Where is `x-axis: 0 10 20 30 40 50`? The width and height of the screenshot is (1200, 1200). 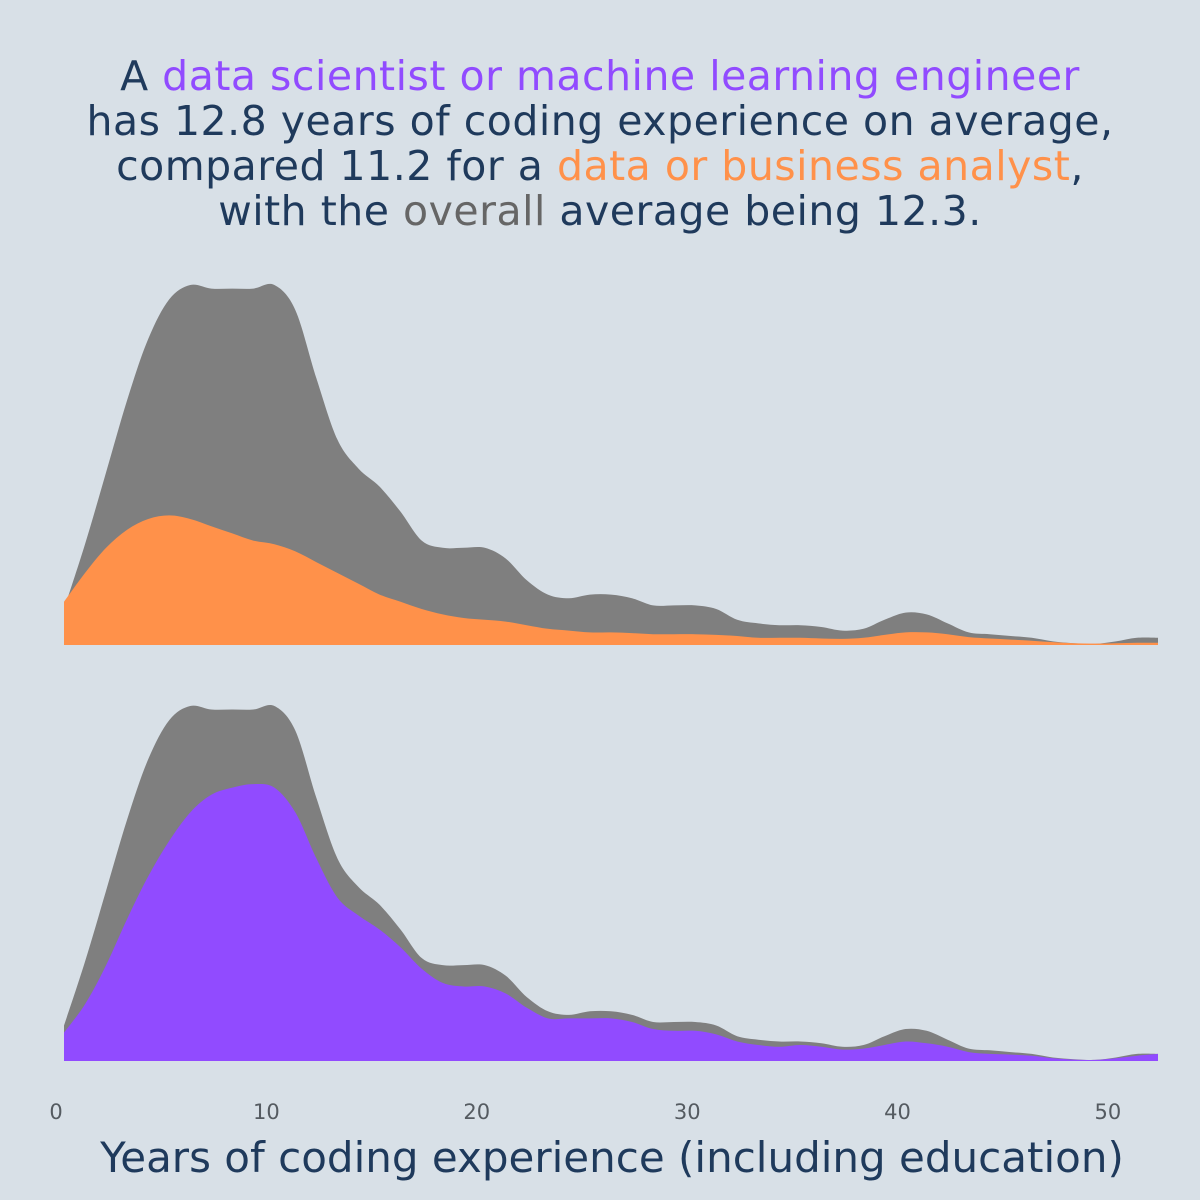
x-axis: 0 10 20 30 40 50 is located at coordinates (585, 1112).